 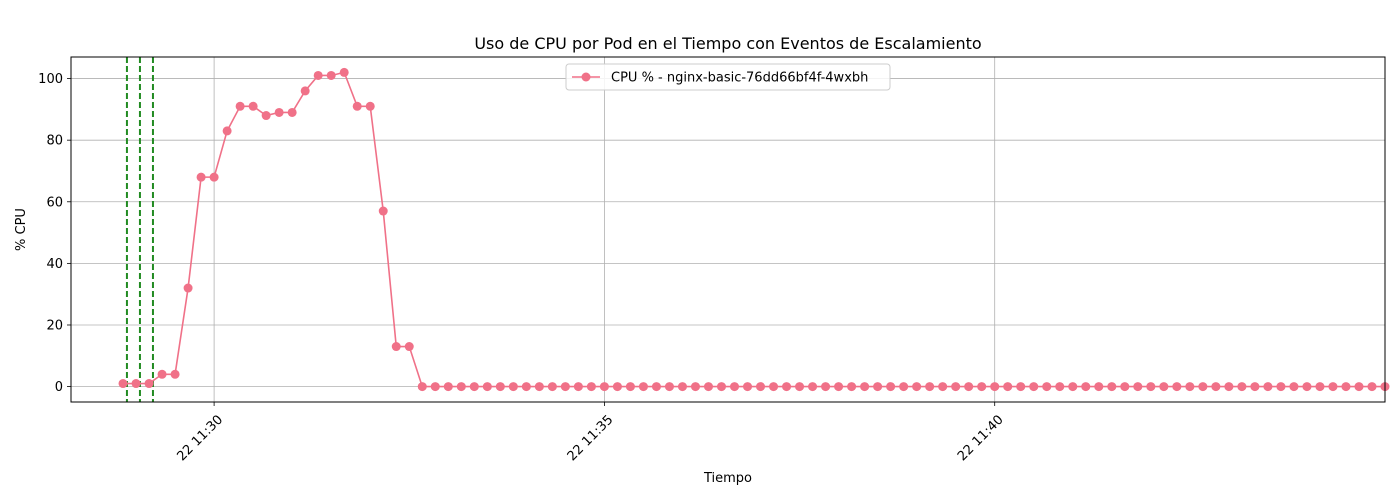 I want to click on y-axis-label: % CPU, so click(x=21, y=229).